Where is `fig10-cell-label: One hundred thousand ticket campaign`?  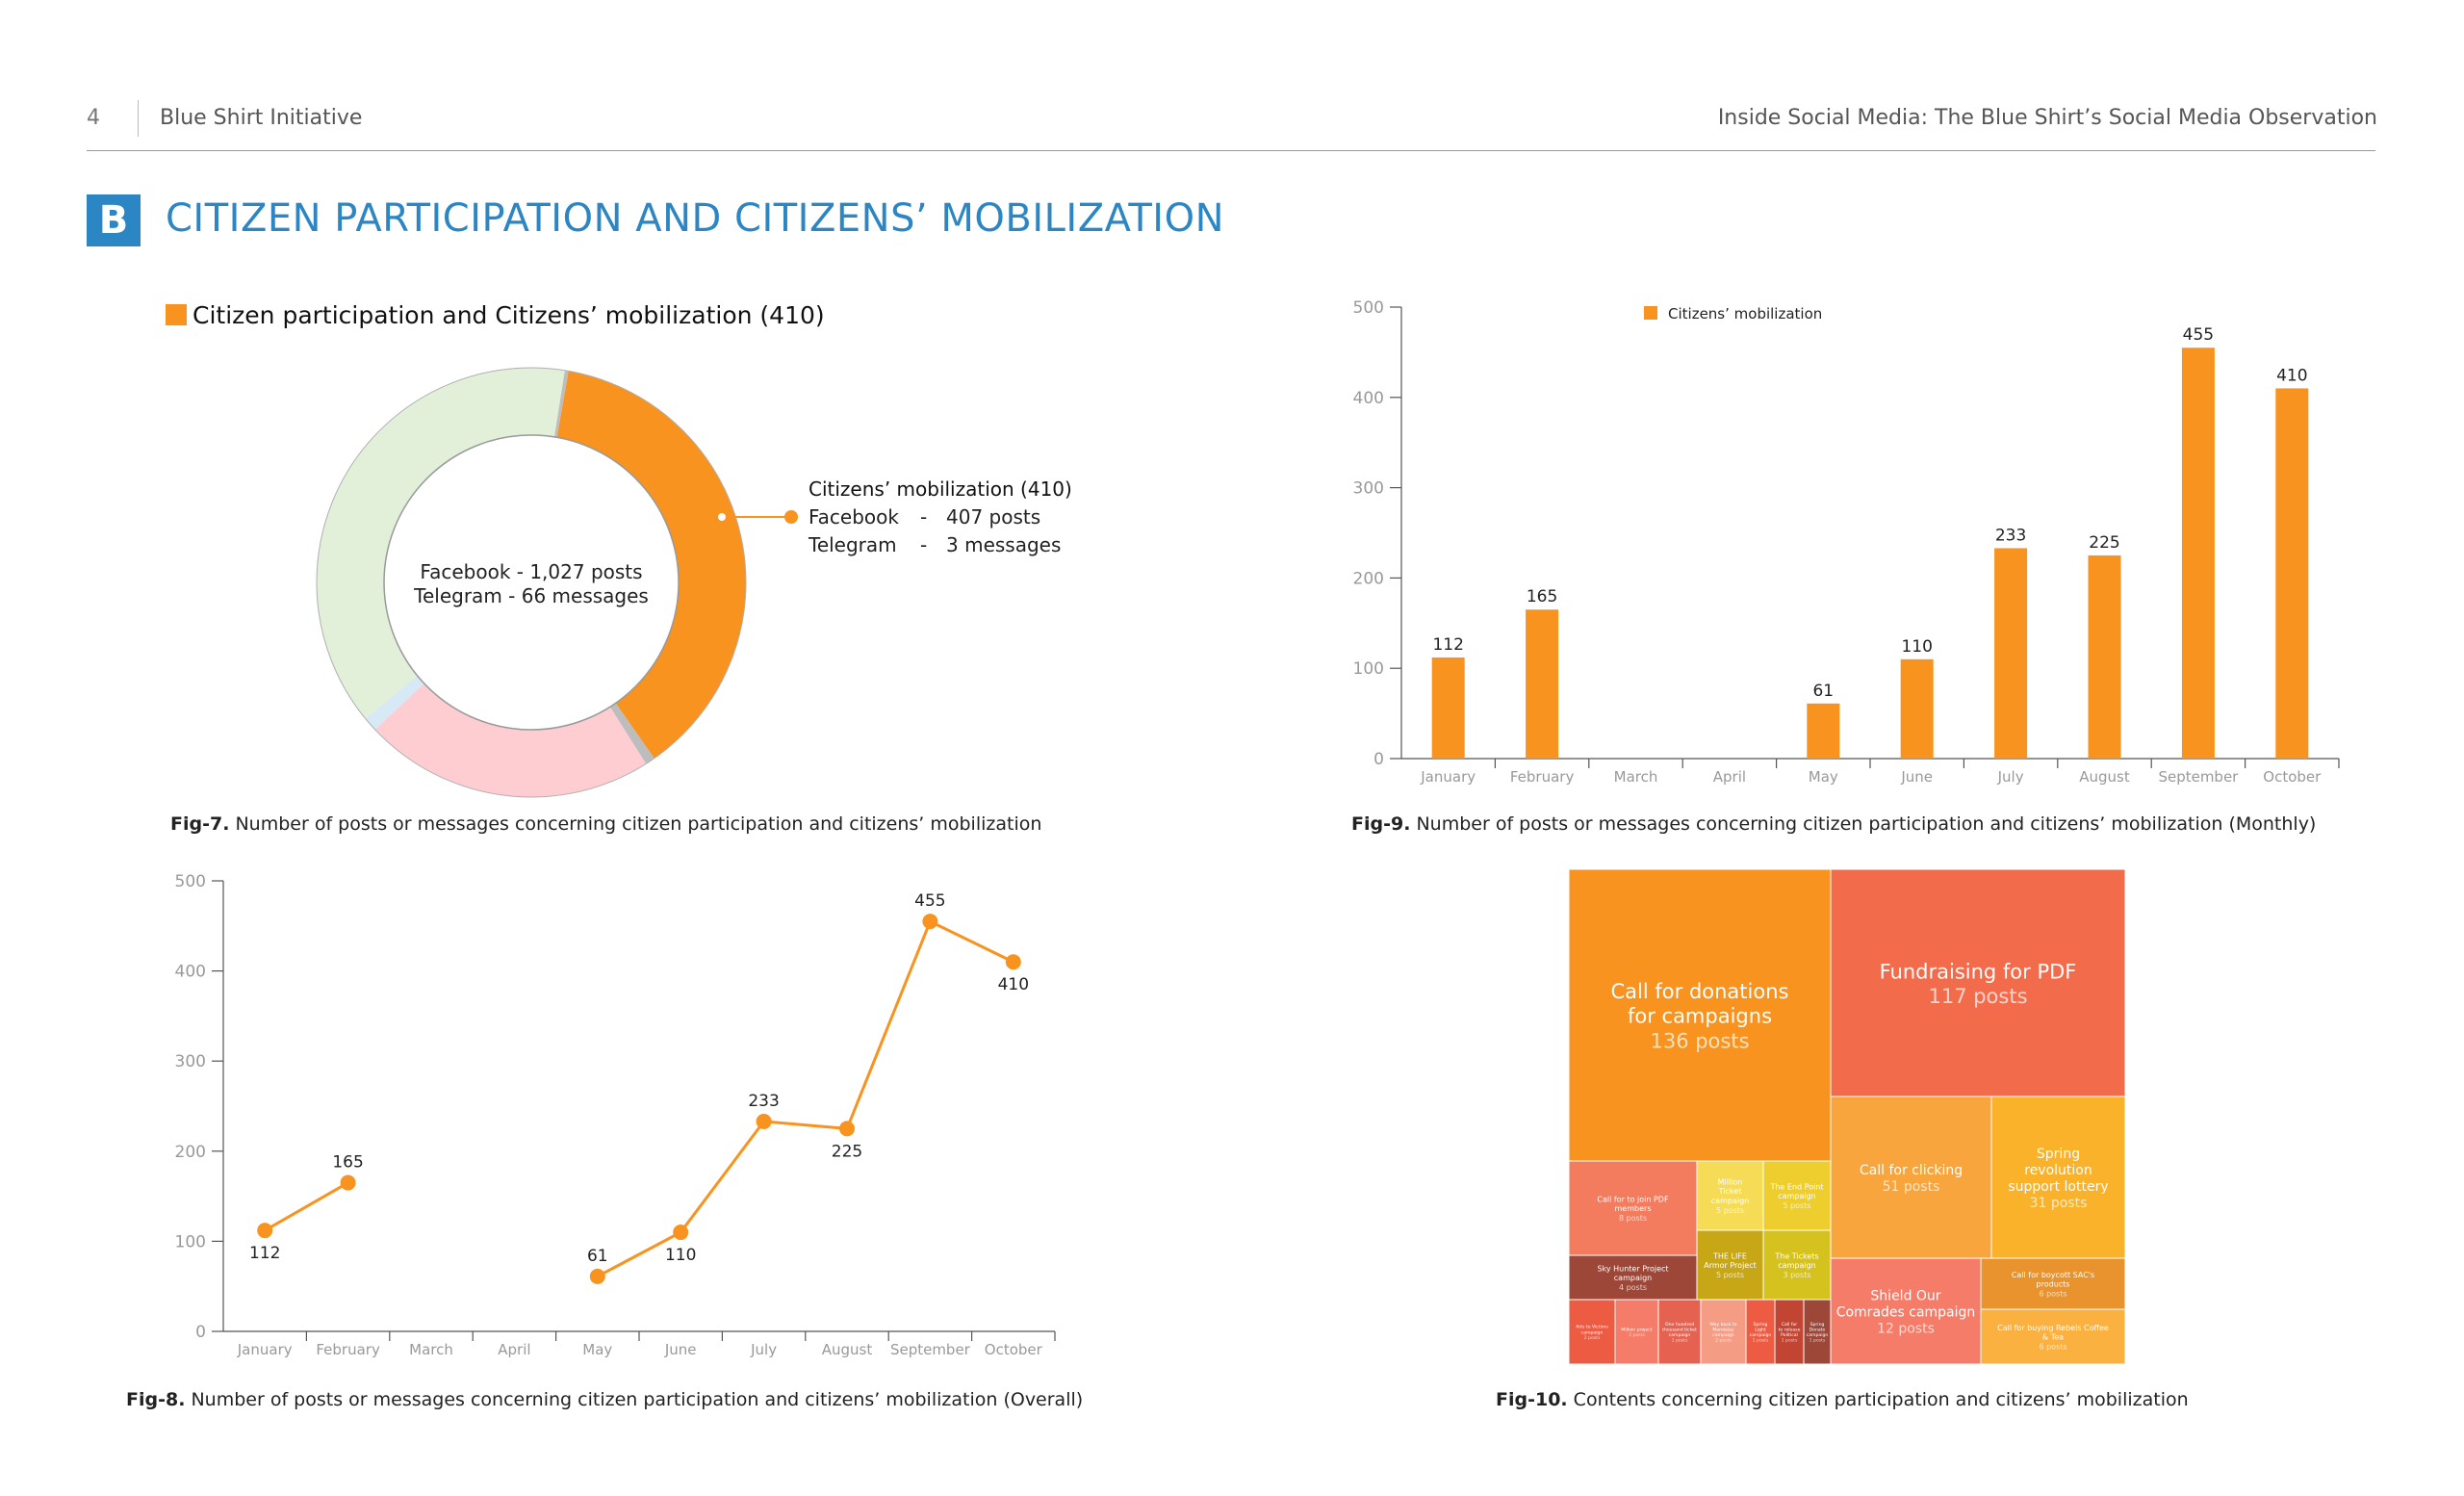 fig10-cell-label: One hundred thousand ticket campaign is located at coordinates (1679, 1330).